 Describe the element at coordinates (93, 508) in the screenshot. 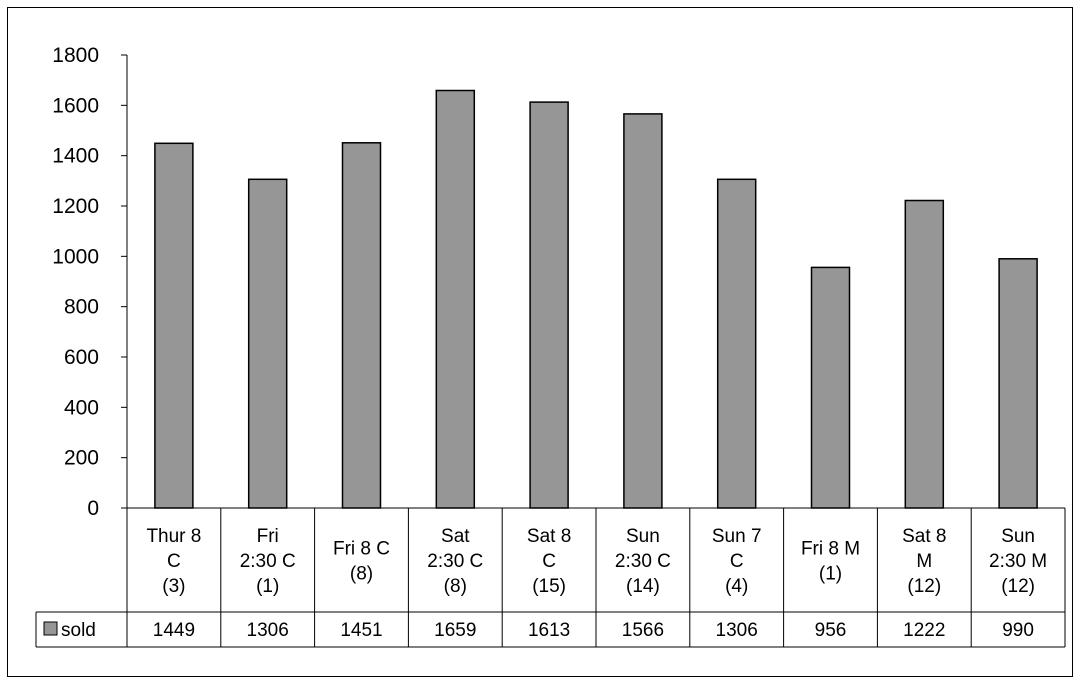

I see `y-tick-label: 0` at that location.